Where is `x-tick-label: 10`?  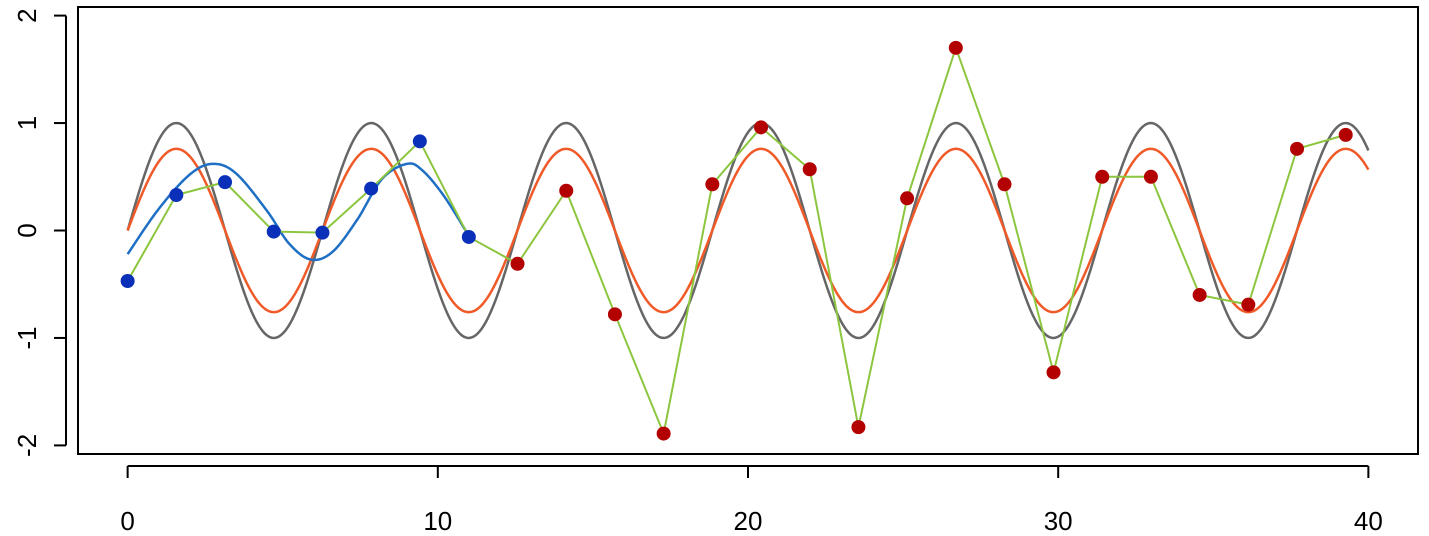
x-tick-label: 10 is located at coordinates (437, 521).